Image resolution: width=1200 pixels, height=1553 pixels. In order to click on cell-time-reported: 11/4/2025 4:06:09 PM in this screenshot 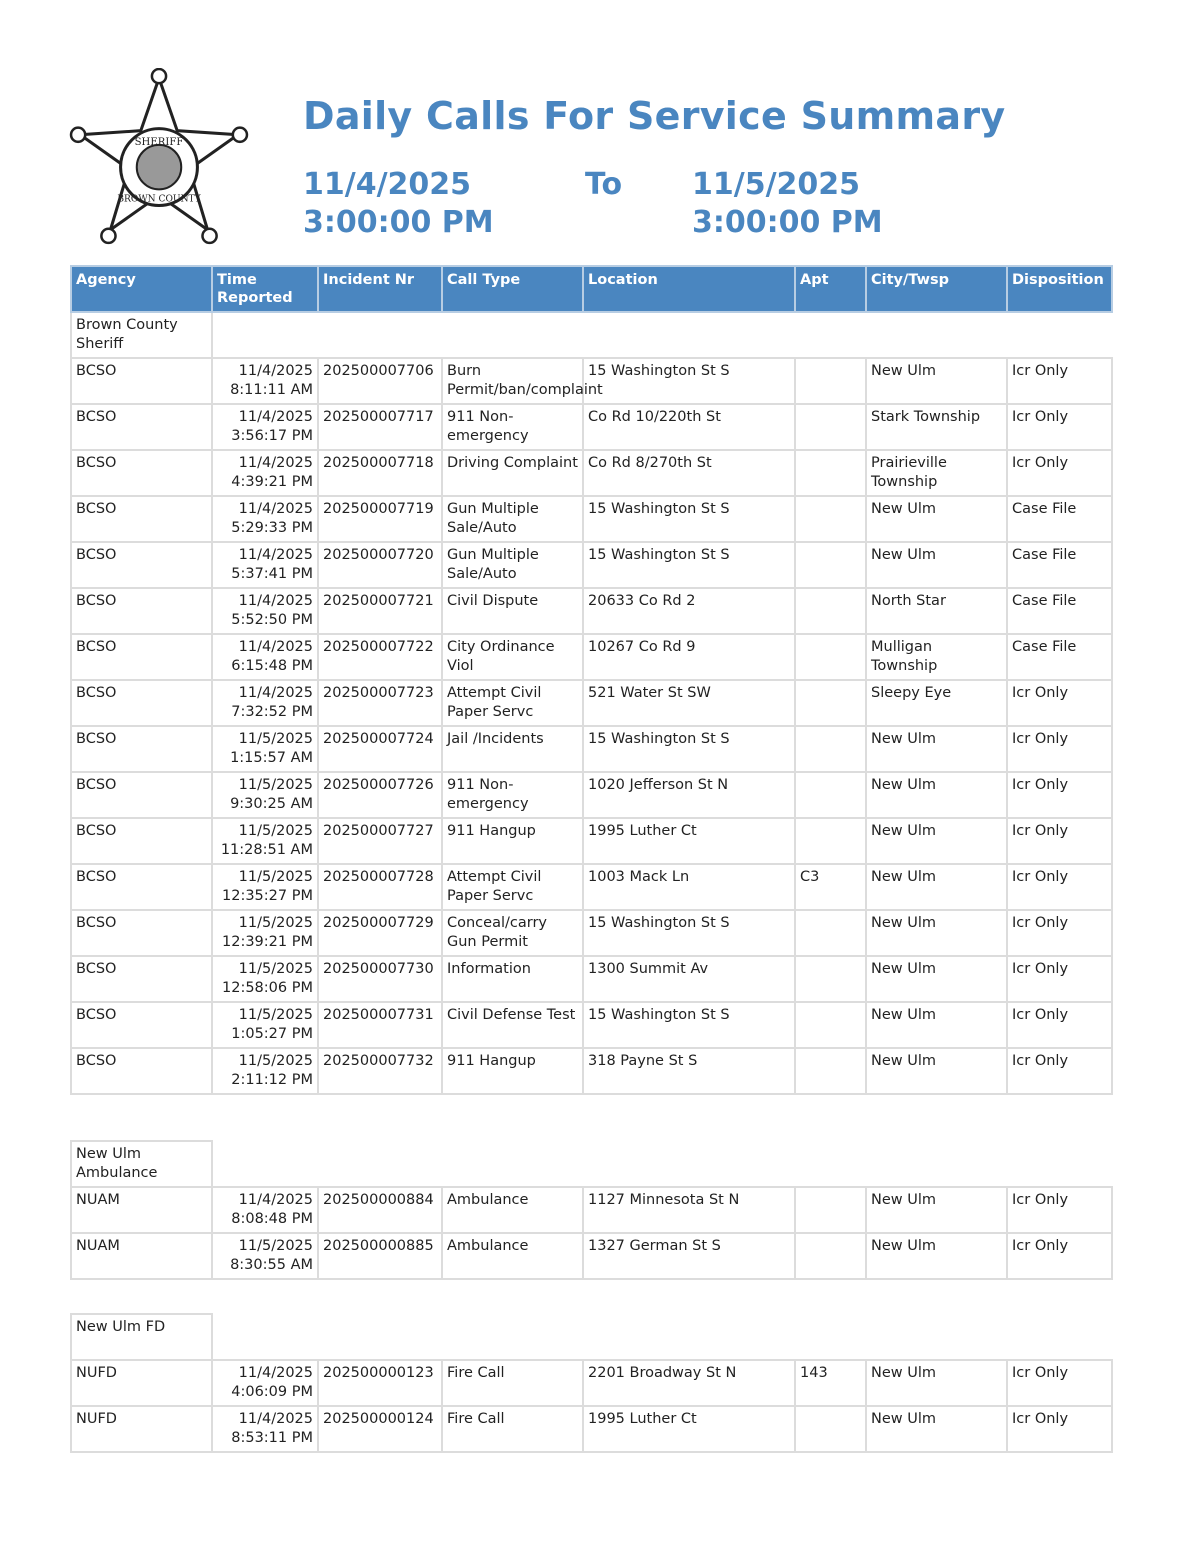, I will do `click(265, 1383)`.